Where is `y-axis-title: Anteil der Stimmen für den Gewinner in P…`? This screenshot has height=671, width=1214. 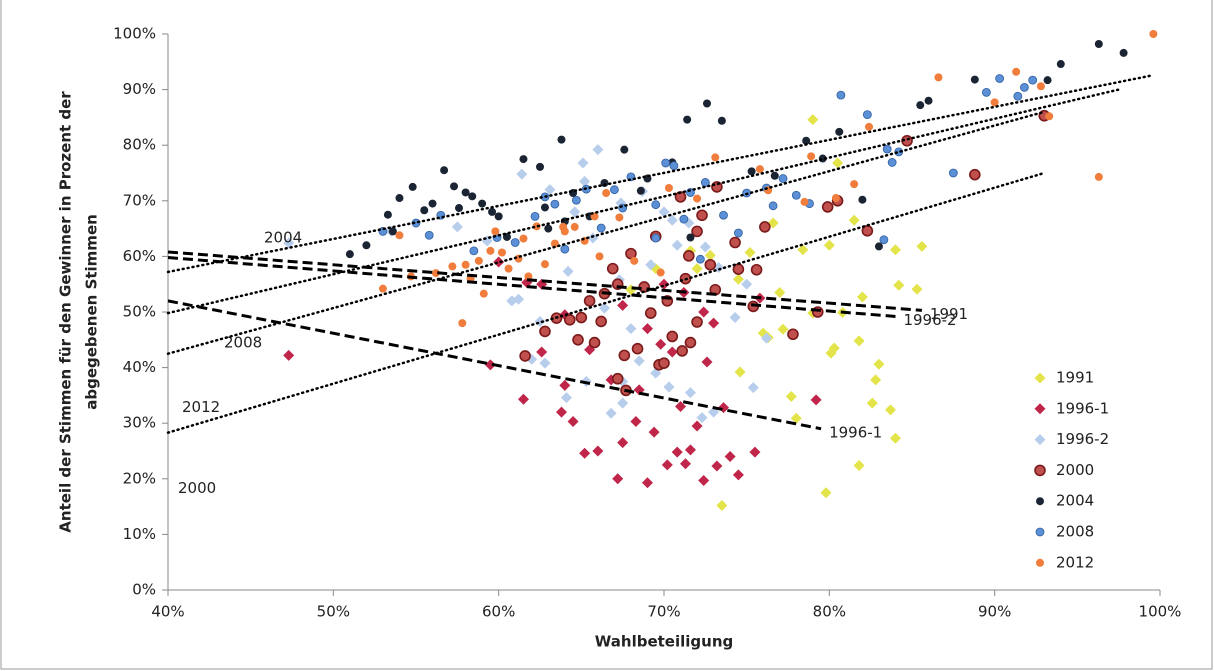
y-axis-title: Anteil der Stimmen für den Gewinner in P… is located at coordinates (66, 312).